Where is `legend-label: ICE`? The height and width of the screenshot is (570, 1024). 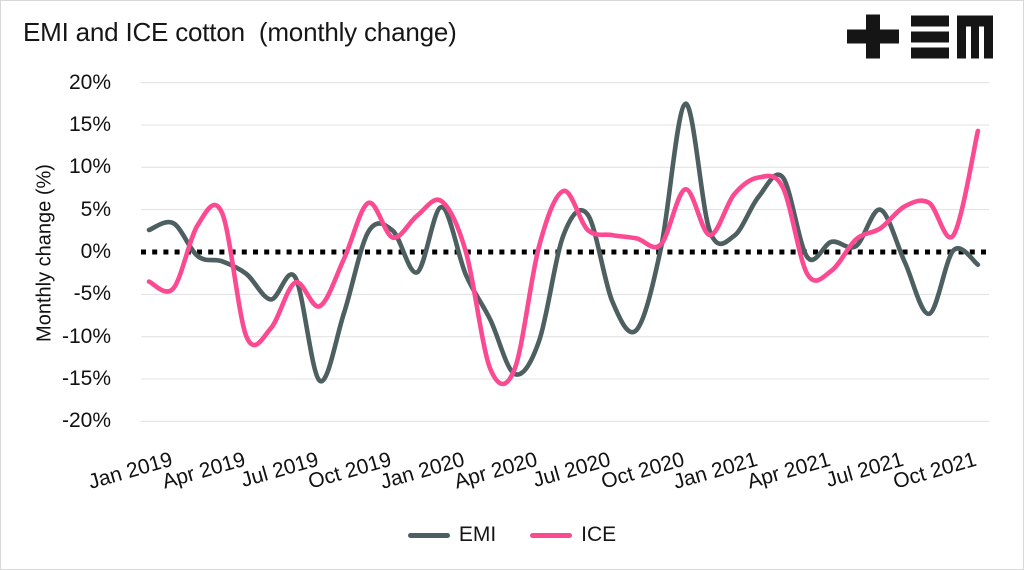 legend-label: ICE is located at coordinates (599, 534).